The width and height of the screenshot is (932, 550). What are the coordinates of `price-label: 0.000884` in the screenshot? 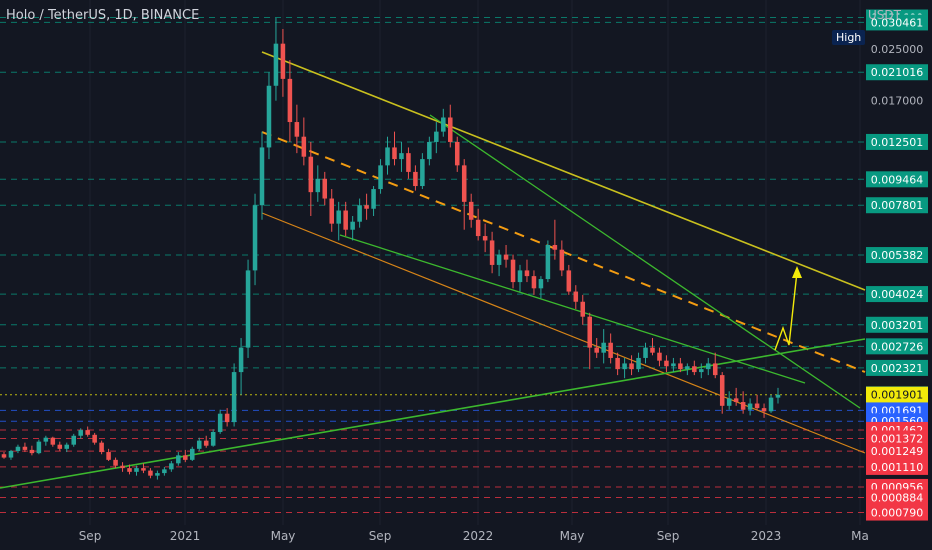 It's located at (897, 497).